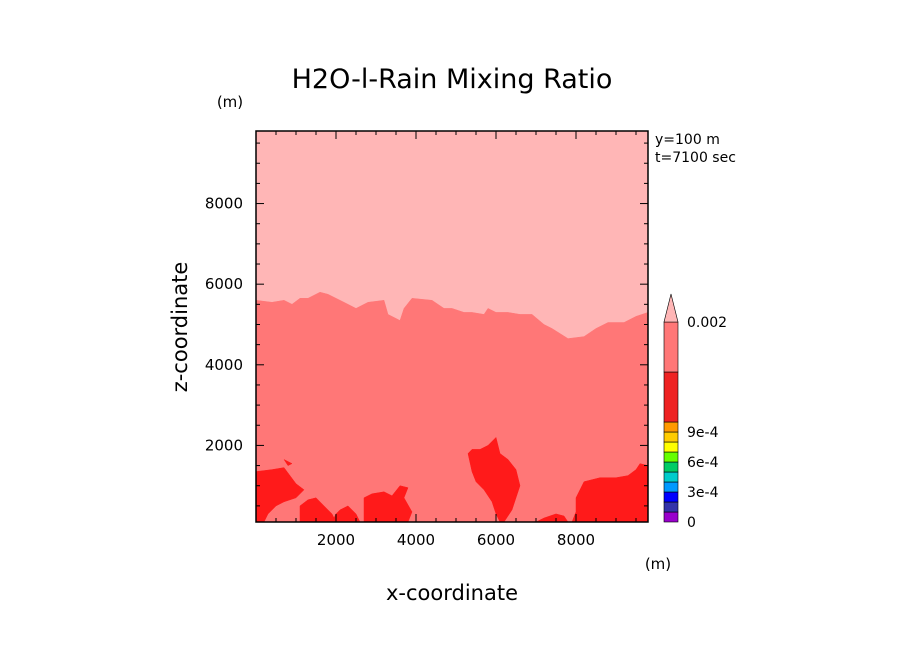 The width and height of the screenshot is (904, 654). What do you see at coordinates (452, 593) in the screenshot?
I see `x-axis-title: x-coordinate` at bounding box center [452, 593].